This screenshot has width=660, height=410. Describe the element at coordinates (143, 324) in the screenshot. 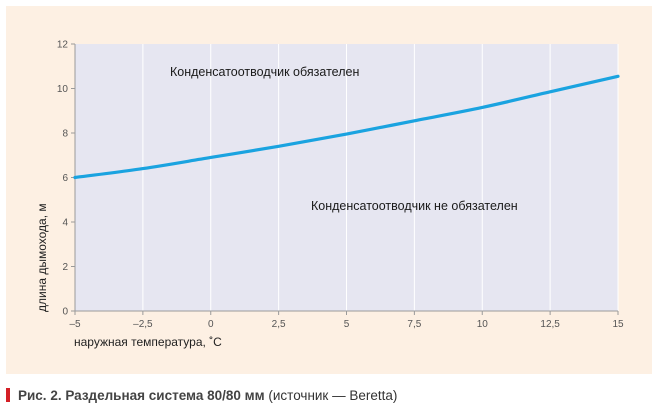

I see `x-tick-label: –2,5` at that location.